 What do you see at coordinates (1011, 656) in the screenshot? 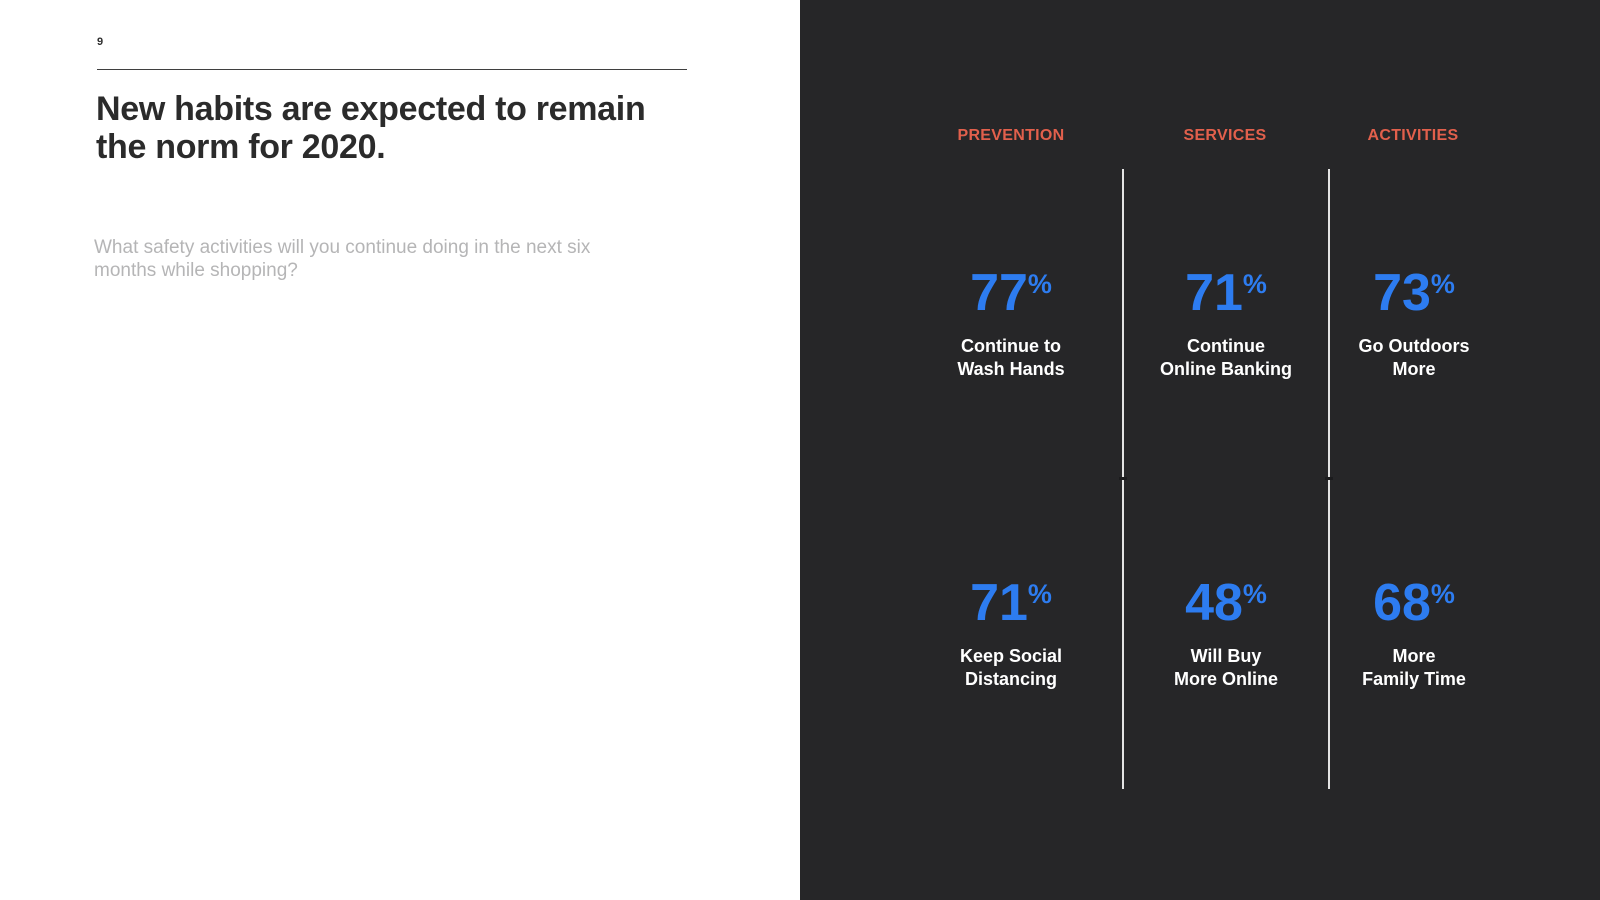
I see `stat-label-line: Keep Social` at bounding box center [1011, 656].